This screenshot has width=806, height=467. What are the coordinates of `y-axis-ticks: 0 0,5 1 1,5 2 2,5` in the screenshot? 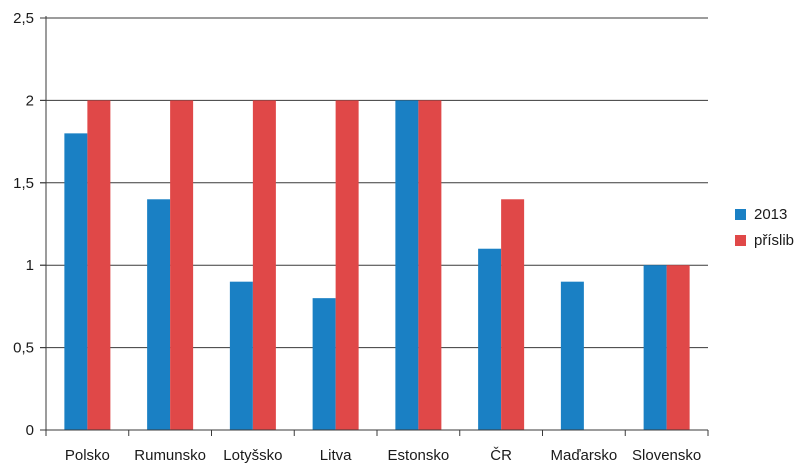 It's located at (29, 224).